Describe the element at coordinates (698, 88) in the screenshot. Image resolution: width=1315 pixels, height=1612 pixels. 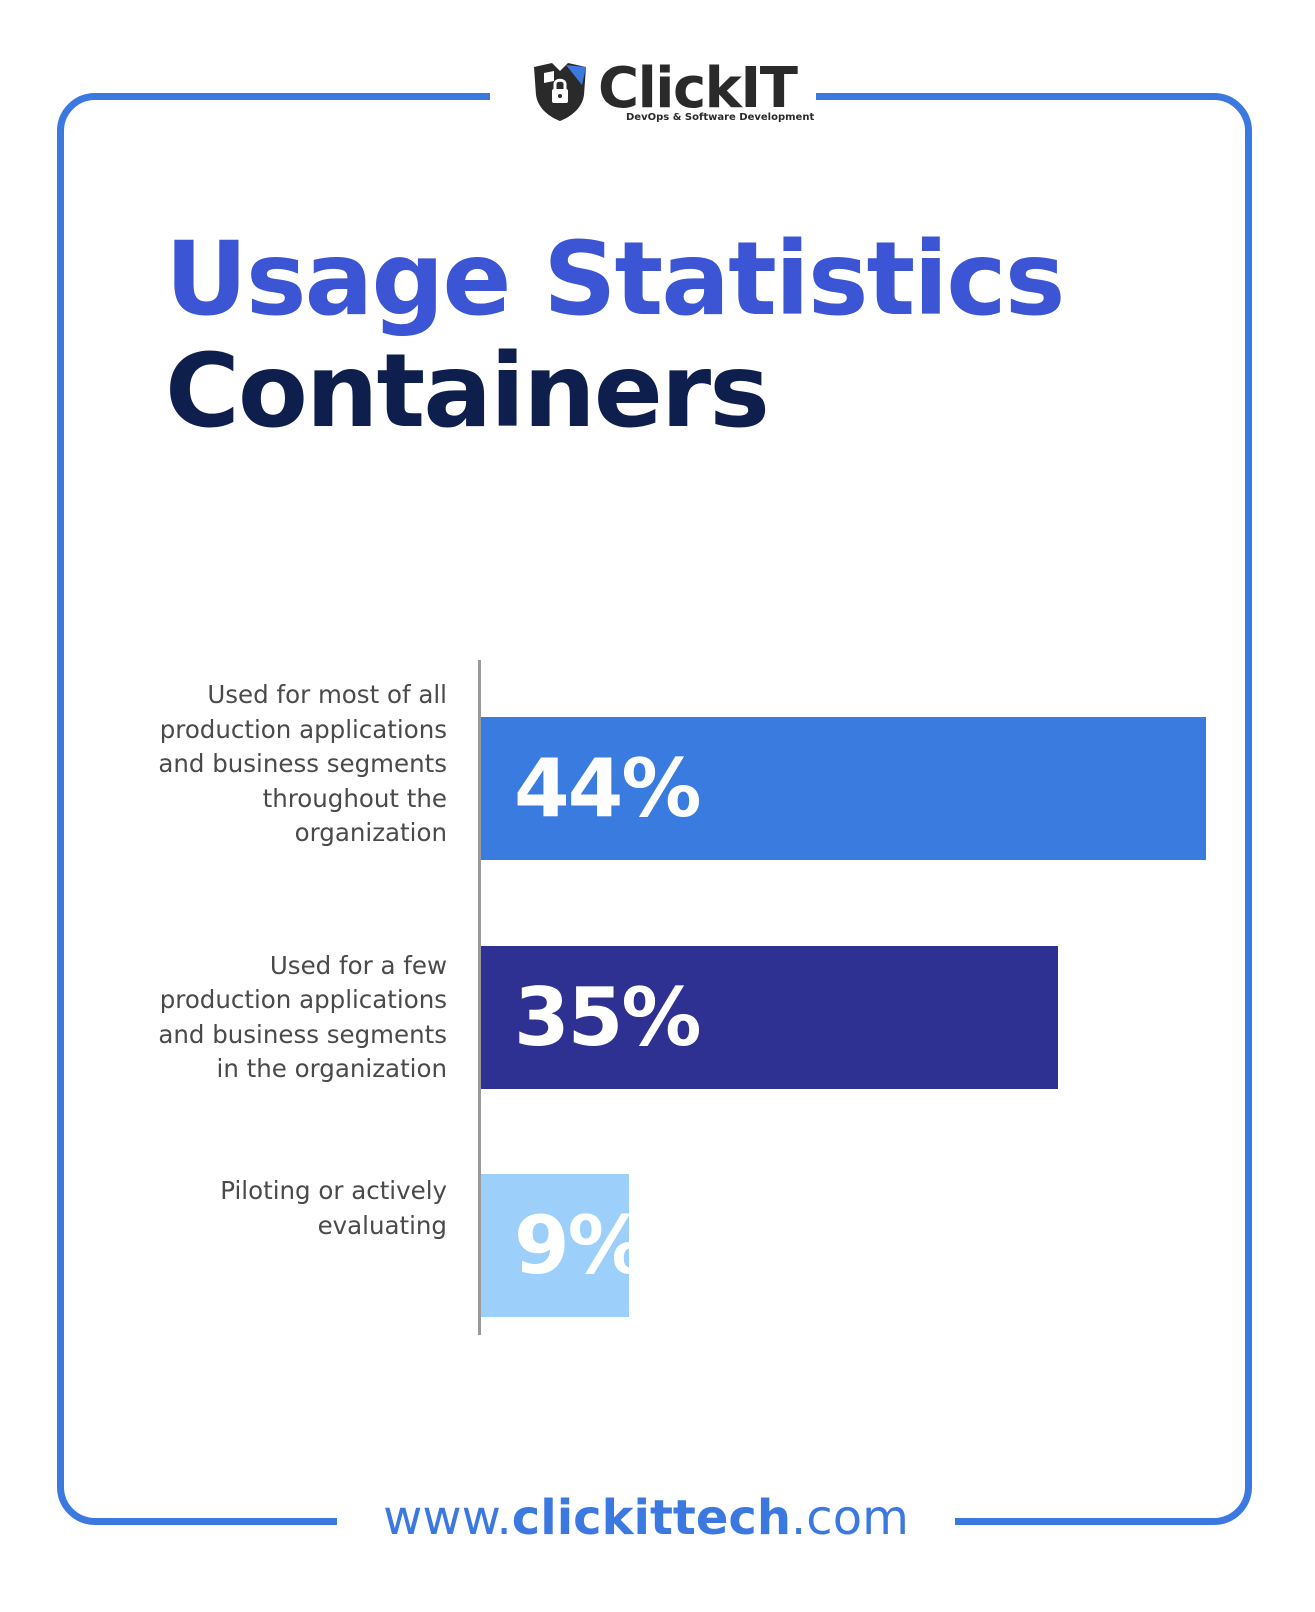
I see `brand-name: ClickIT` at that location.